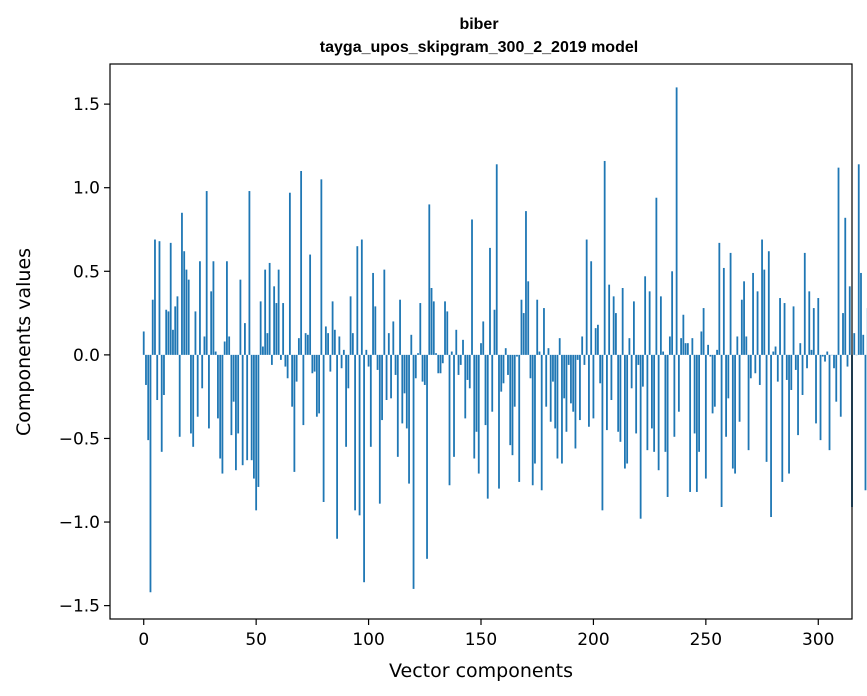 This screenshot has width=867, height=696. Describe the element at coordinates (24, 342) in the screenshot. I see `y-axis-label: Components values` at that location.